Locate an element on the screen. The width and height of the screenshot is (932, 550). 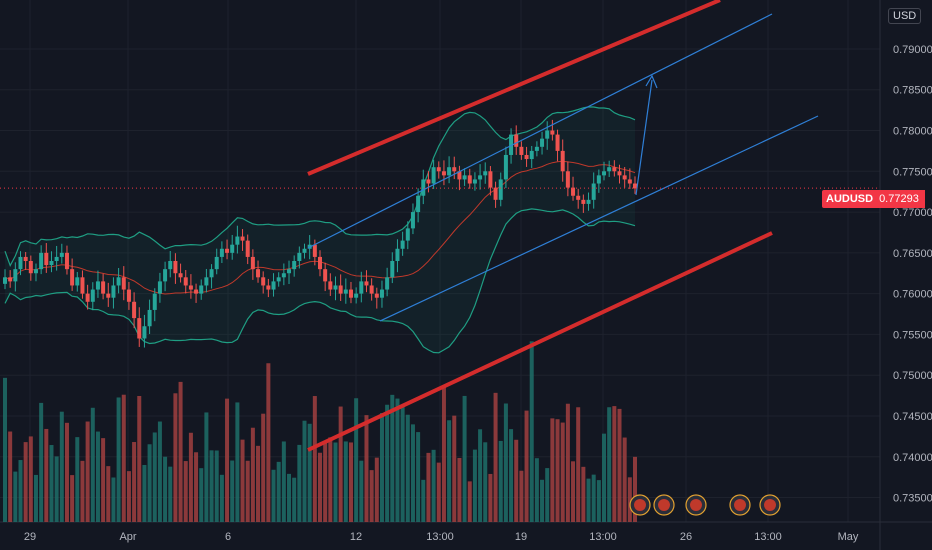
y-tick-label: 0.75000 is located at coordinates (912, 376).